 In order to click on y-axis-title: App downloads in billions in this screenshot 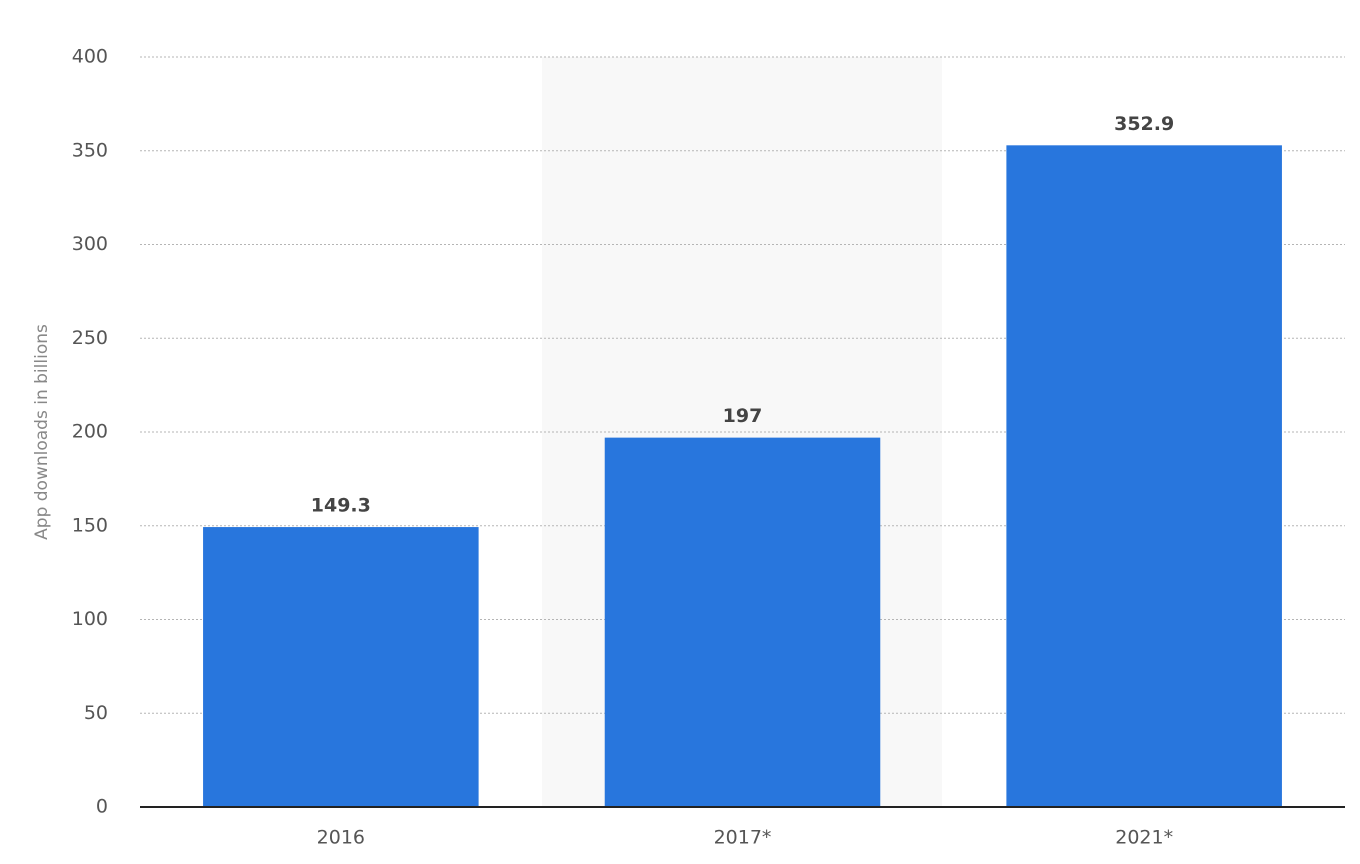, I will do `click(42, 432)`.